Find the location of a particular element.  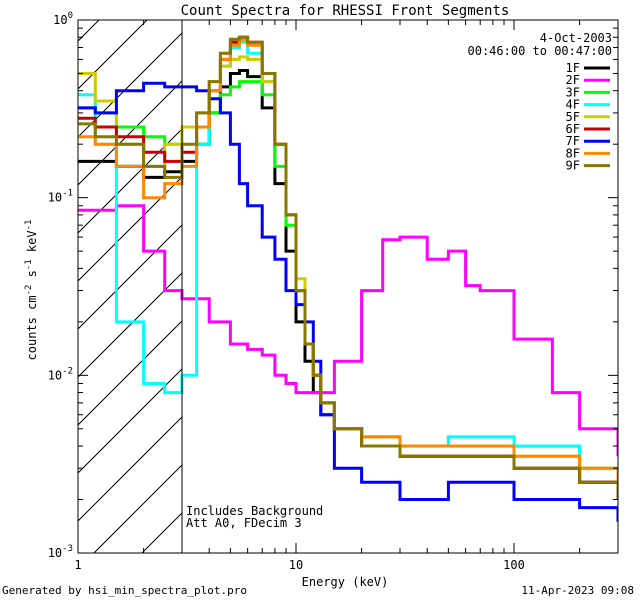

y-tick-label: 10⁻¹ is located at coordinates (60, 197).